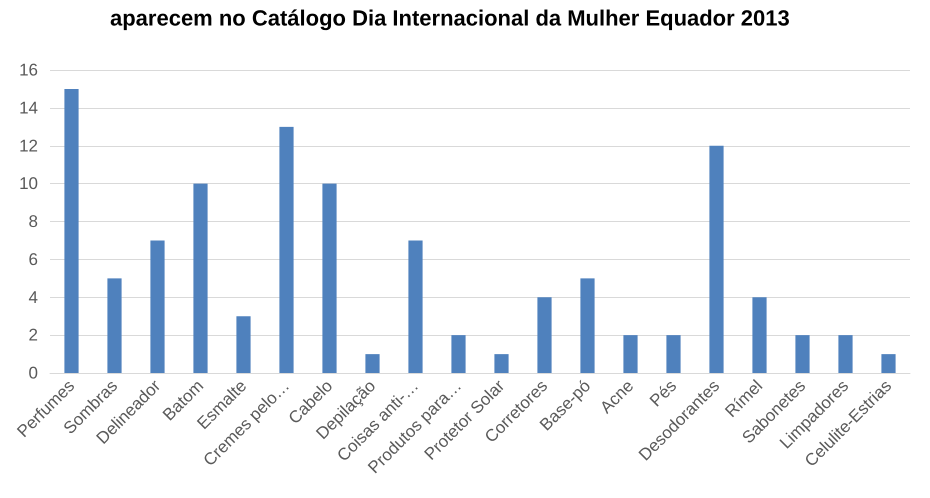  I want to click on y-tick-label: 14, so click(28, 108).